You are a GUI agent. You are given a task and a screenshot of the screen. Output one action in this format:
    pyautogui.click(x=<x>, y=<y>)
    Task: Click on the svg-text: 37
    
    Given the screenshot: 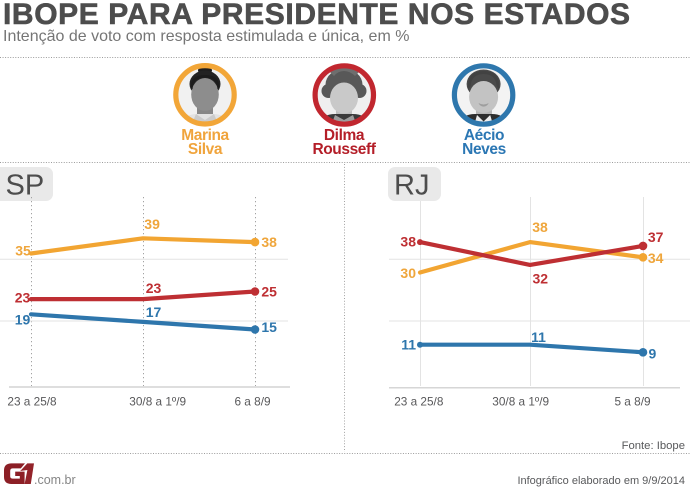 What is the action you would take?
    pyautogui.click(x=656, y=237)
    